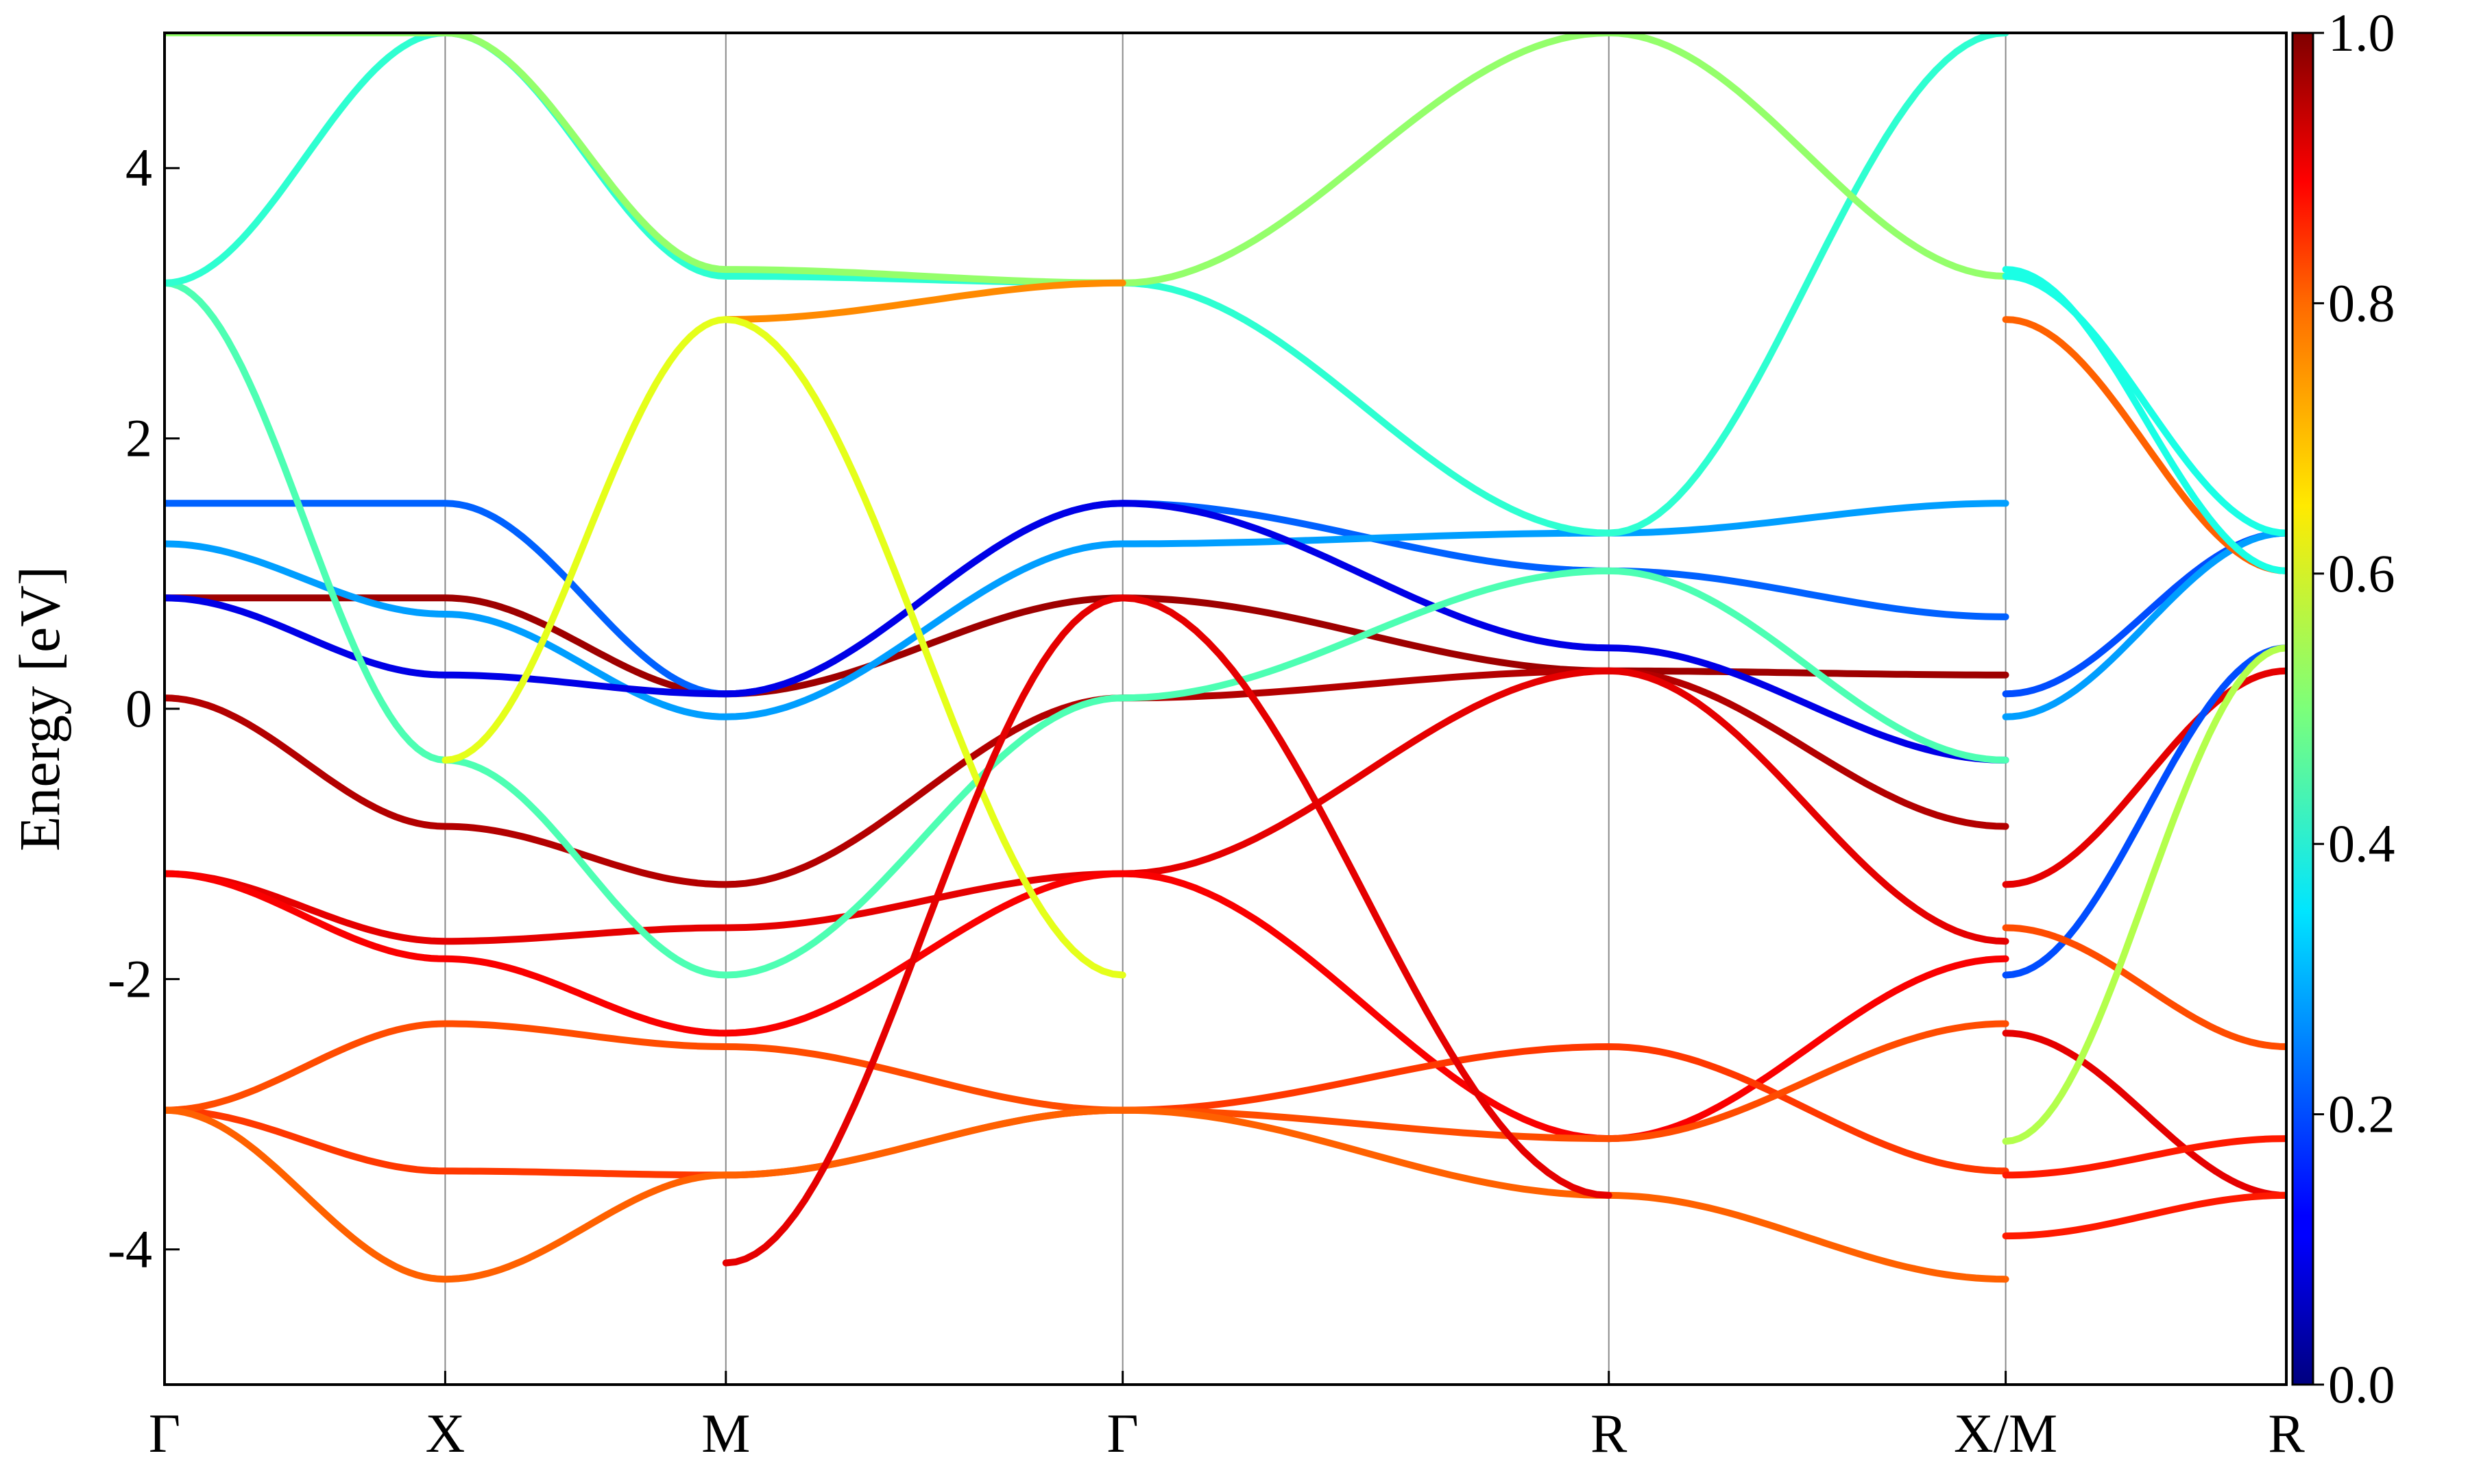  I want to click on x-tick-label-6: R, so click(2287, 1434).